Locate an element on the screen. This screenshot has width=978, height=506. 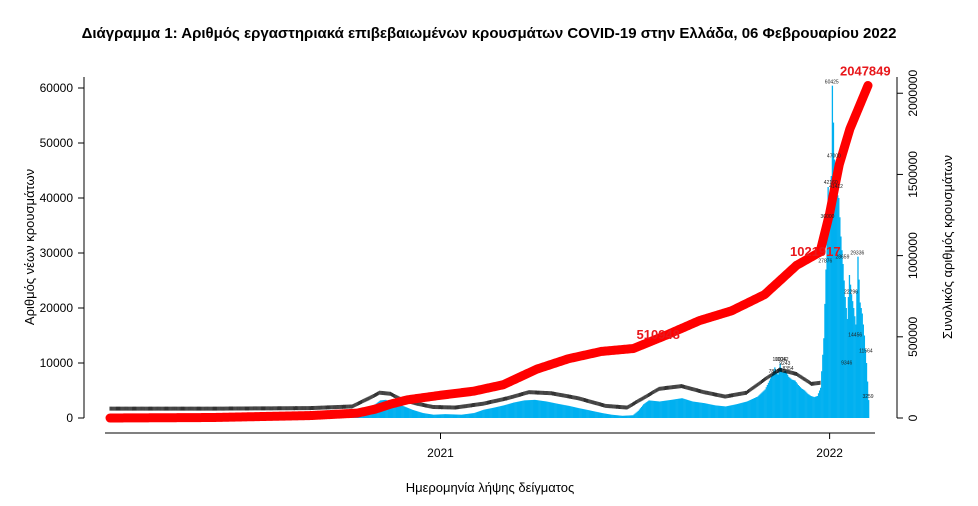
cumulative-value-label: 1021917 is located at coordinates (815, 251).